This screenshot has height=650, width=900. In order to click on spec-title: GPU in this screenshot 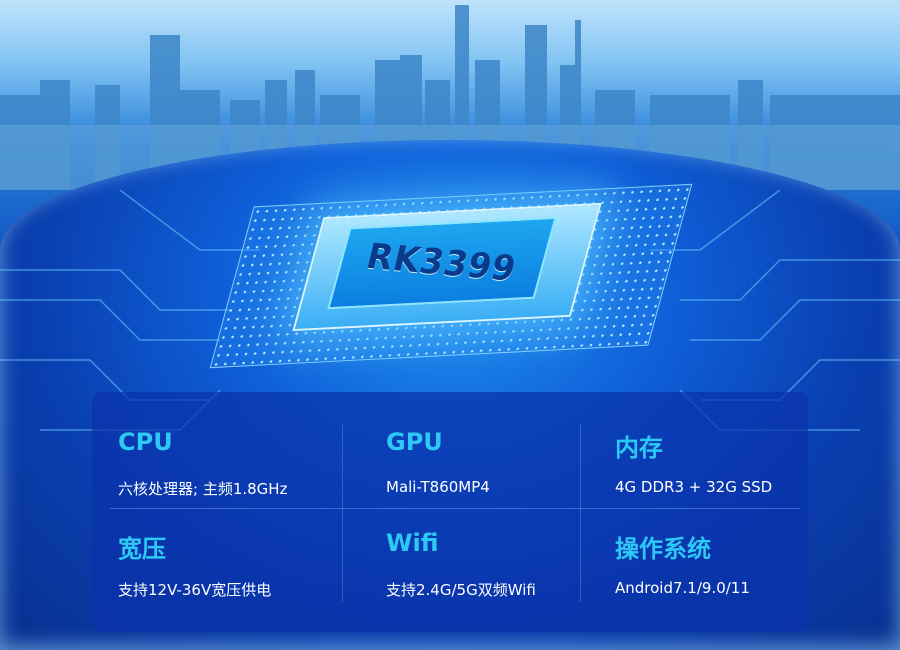, I will do `click(414, 442)`.